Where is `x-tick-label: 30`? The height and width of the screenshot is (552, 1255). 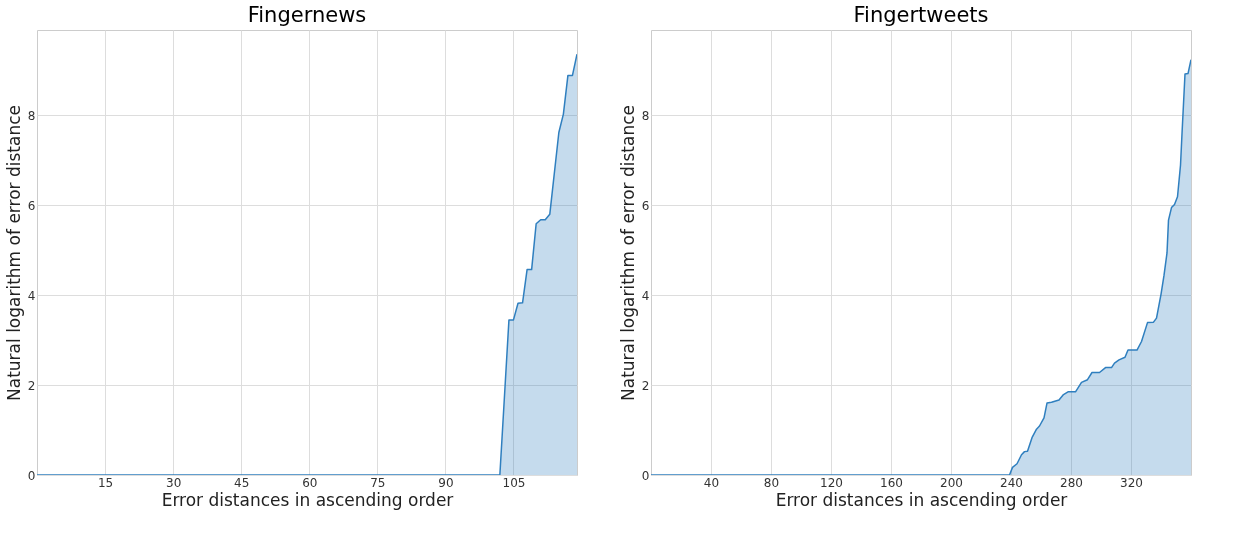 x-tick-label: 30 is located at coordinates (173, 482).